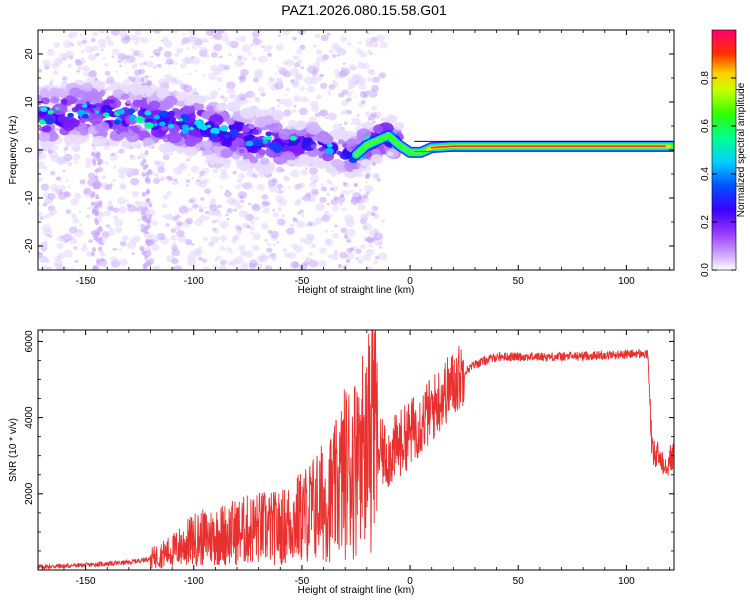  What do you see at coordinates (356, 590) in the screenshot?
I see `snr-x-label: Height of straight line (km)` at bounding box center [356, 590].